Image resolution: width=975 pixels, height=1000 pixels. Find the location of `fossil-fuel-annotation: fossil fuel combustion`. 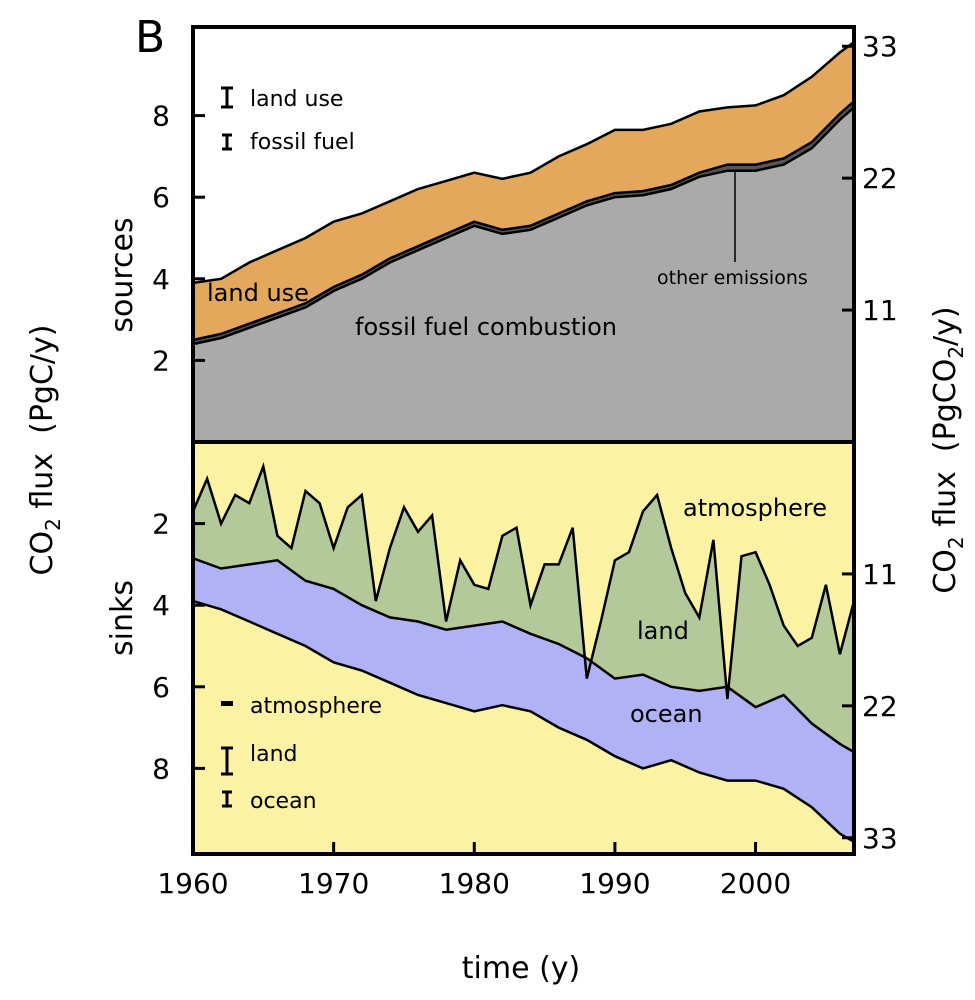

fossil-fuel-annotation: fossil fuel combustion is located at coordinates (486, 327).